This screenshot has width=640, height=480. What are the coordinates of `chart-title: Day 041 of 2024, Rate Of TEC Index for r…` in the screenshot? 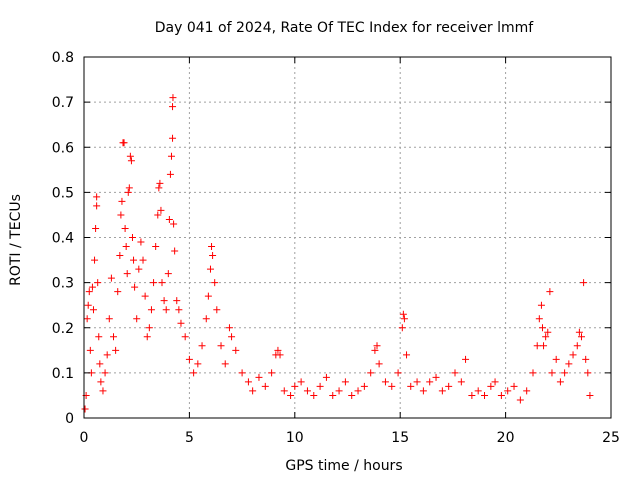 It's located at (345, 28).